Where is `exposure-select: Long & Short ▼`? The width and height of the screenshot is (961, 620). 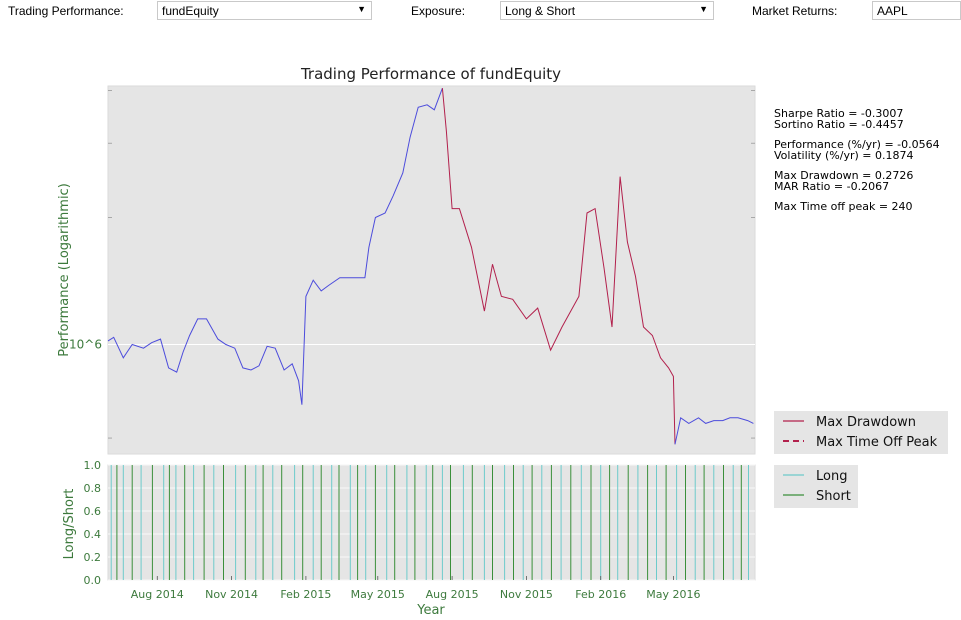 exposure-select: Long & Short ▼ is located at coordinates (607, 10).